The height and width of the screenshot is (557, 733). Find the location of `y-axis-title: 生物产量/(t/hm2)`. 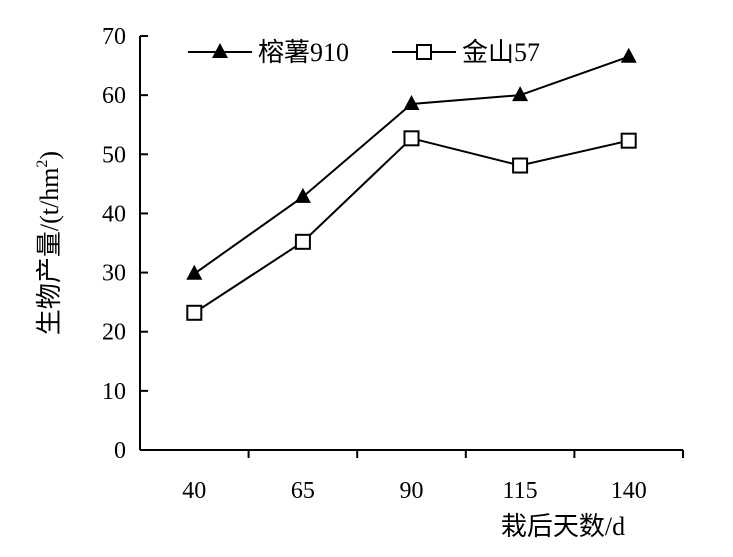

y-axis-title: 生物产量/(t/hm2) is located at coordinates (49, 243).